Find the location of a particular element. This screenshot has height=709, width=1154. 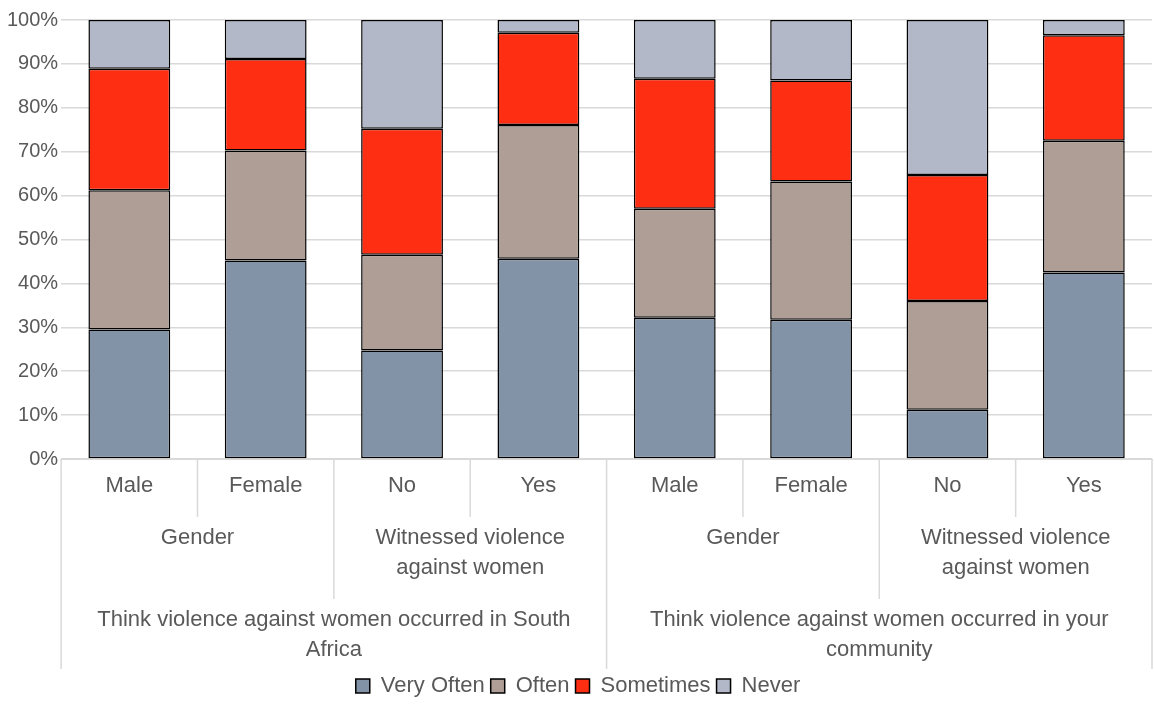

legend-label: Never is located at coordinates (771, 685).